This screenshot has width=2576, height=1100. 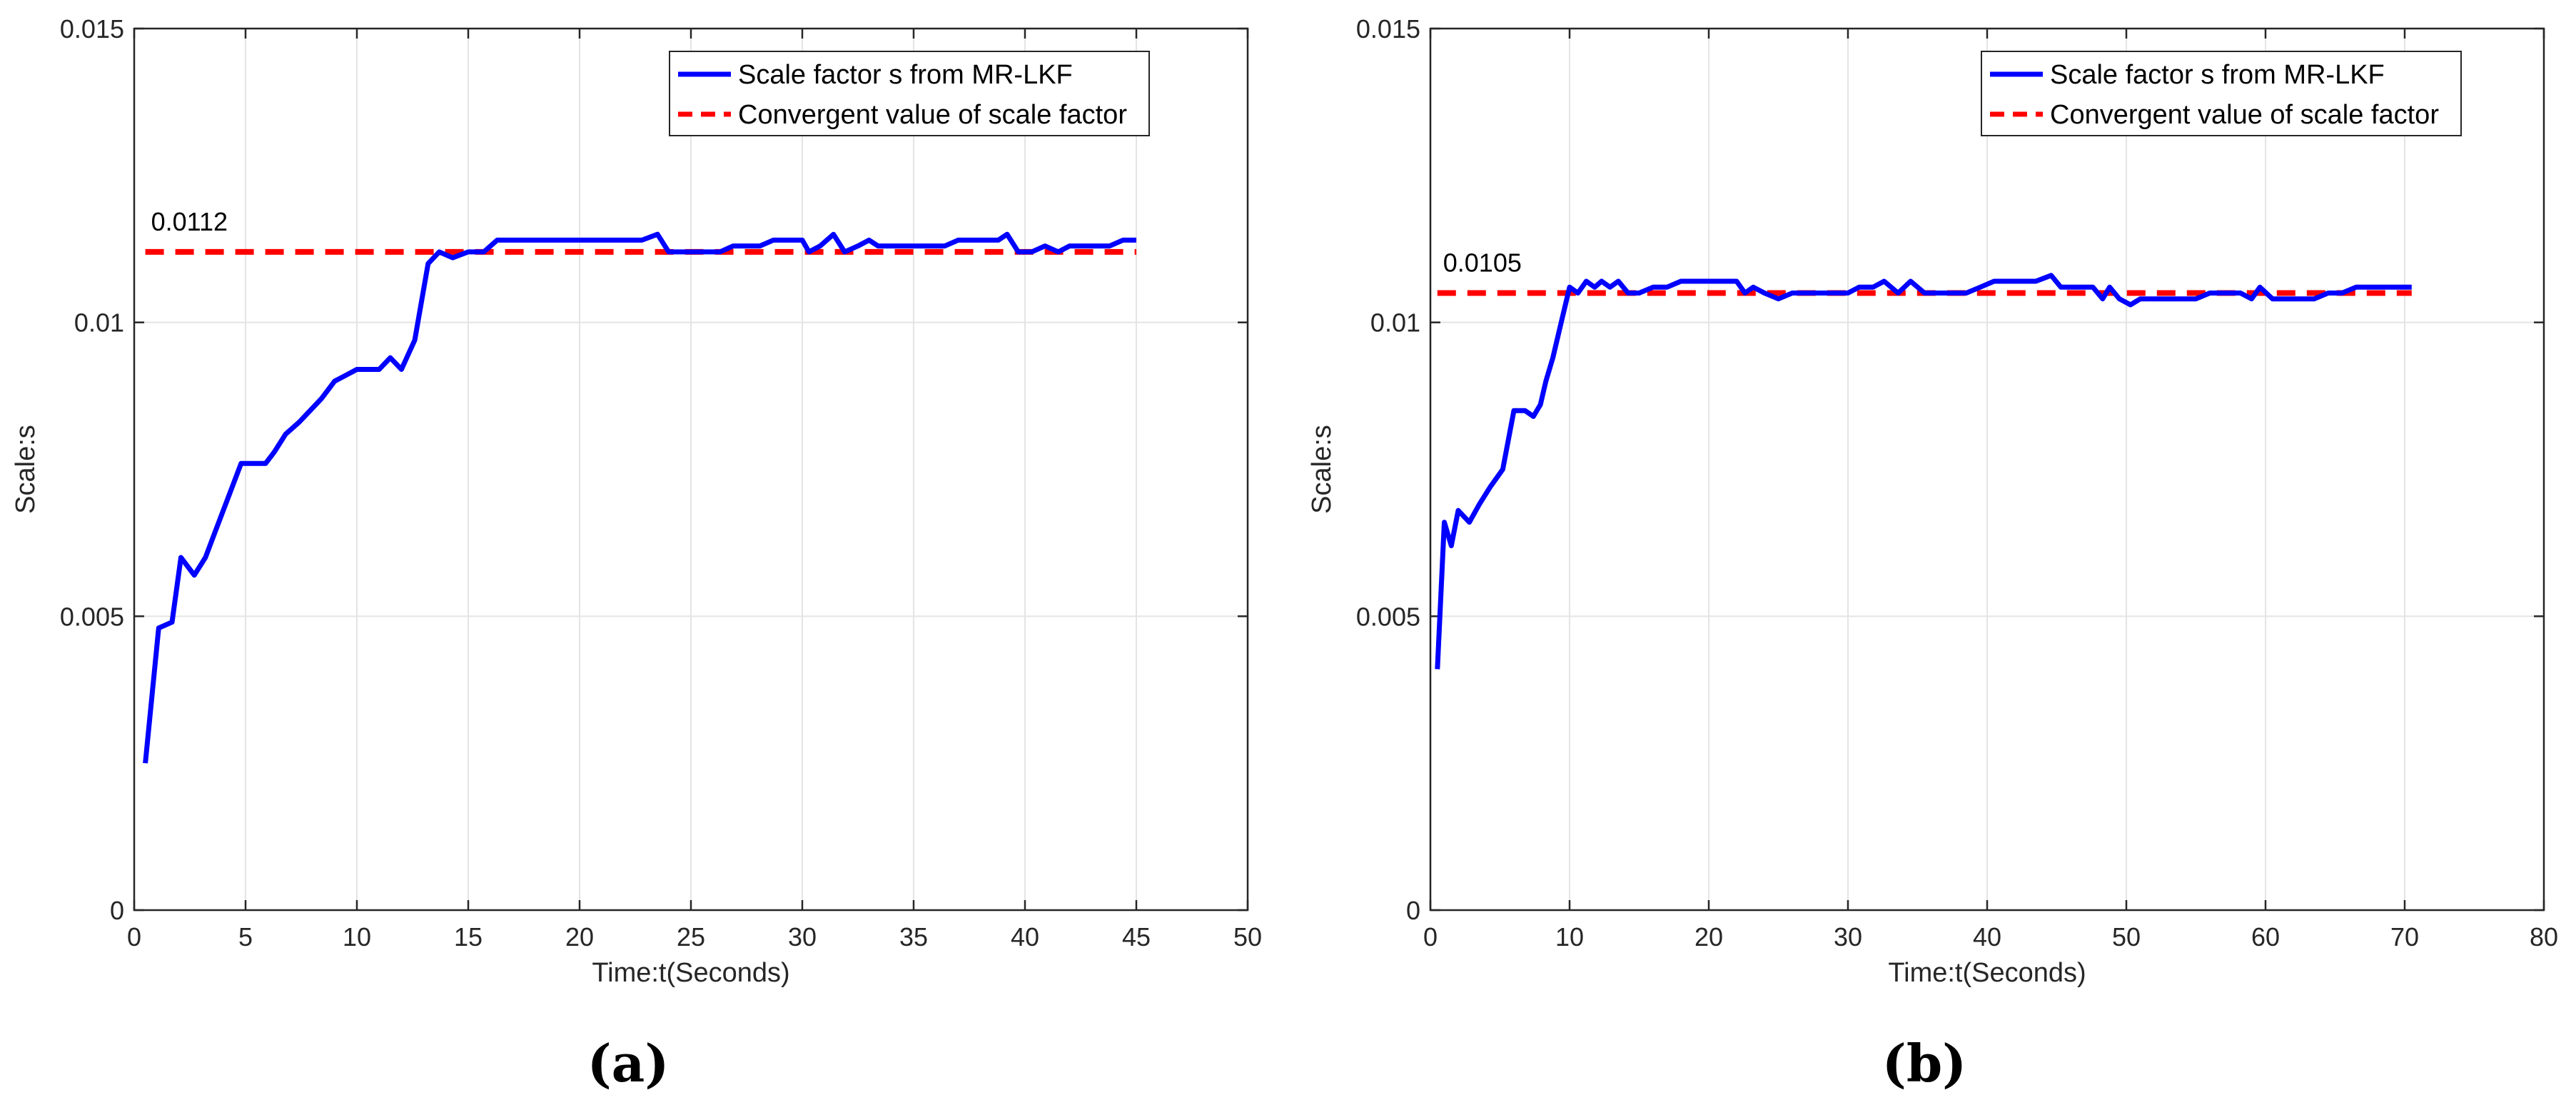 I want to click on x-tick-label: 35, so click(x=913, y=937).